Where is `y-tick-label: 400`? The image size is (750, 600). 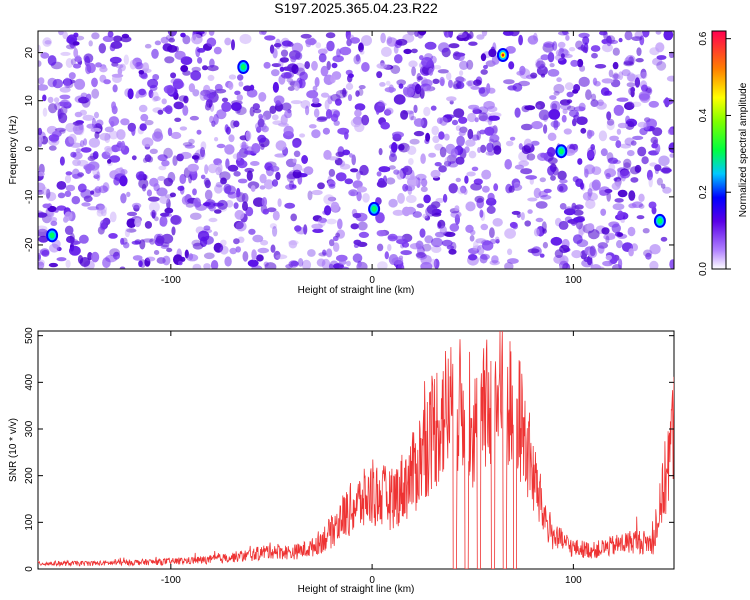 y-tick-label: 400 is located at coordinates (29, 382).